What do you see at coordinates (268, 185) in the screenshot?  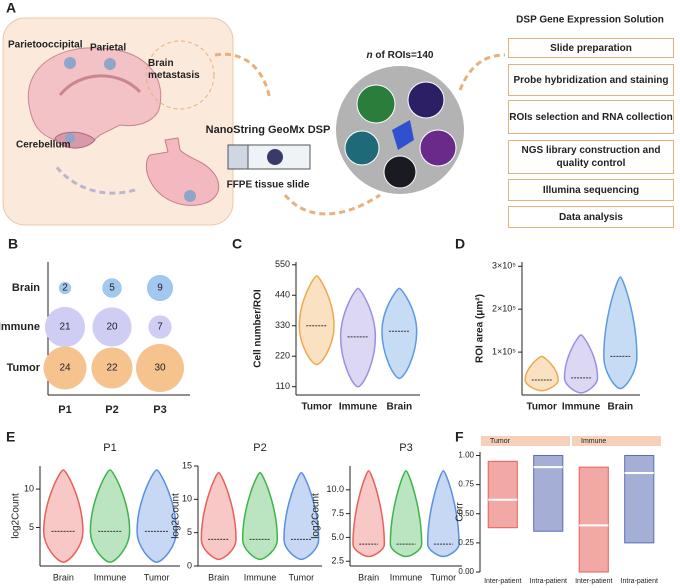 I see `slide-caption: FFPE tissue slide` at bounding box center [268, 185].